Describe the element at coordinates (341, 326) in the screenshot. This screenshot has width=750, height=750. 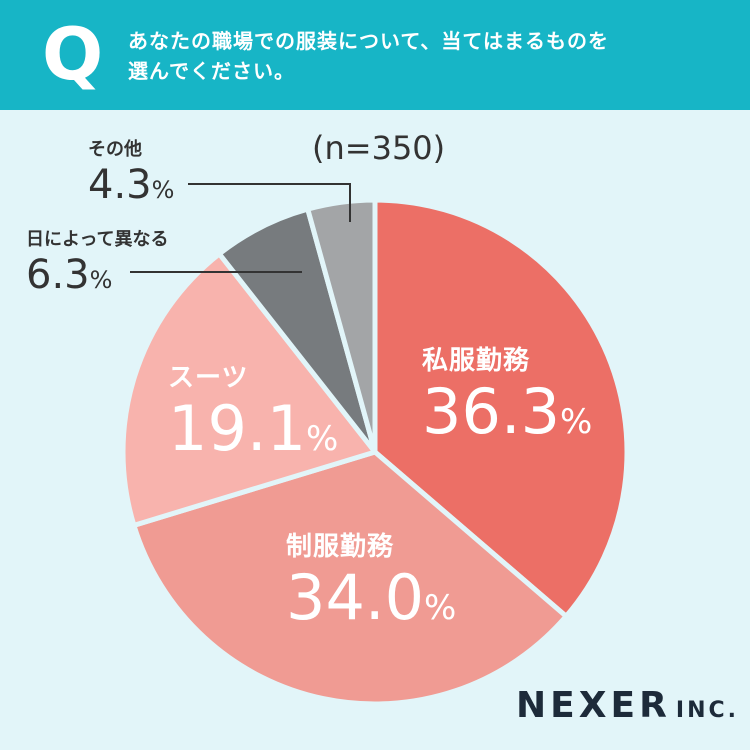
I see `pie-slice-other` at that location.